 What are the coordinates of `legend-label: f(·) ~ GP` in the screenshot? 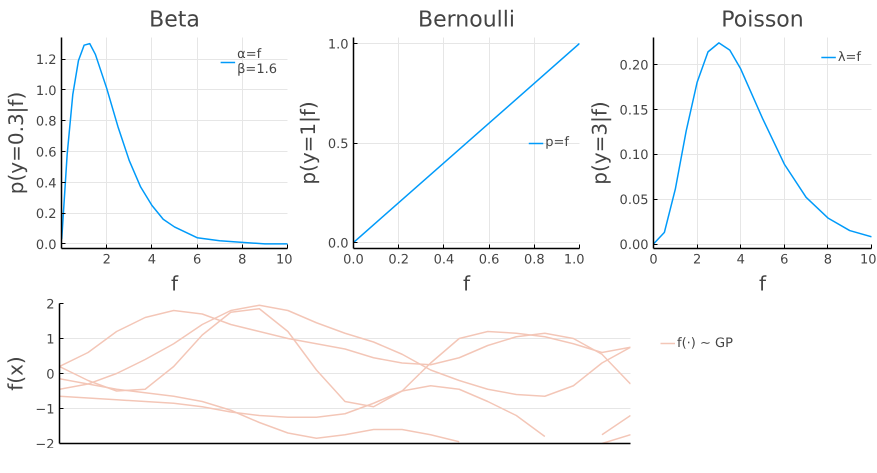 It's located at (705, 343).